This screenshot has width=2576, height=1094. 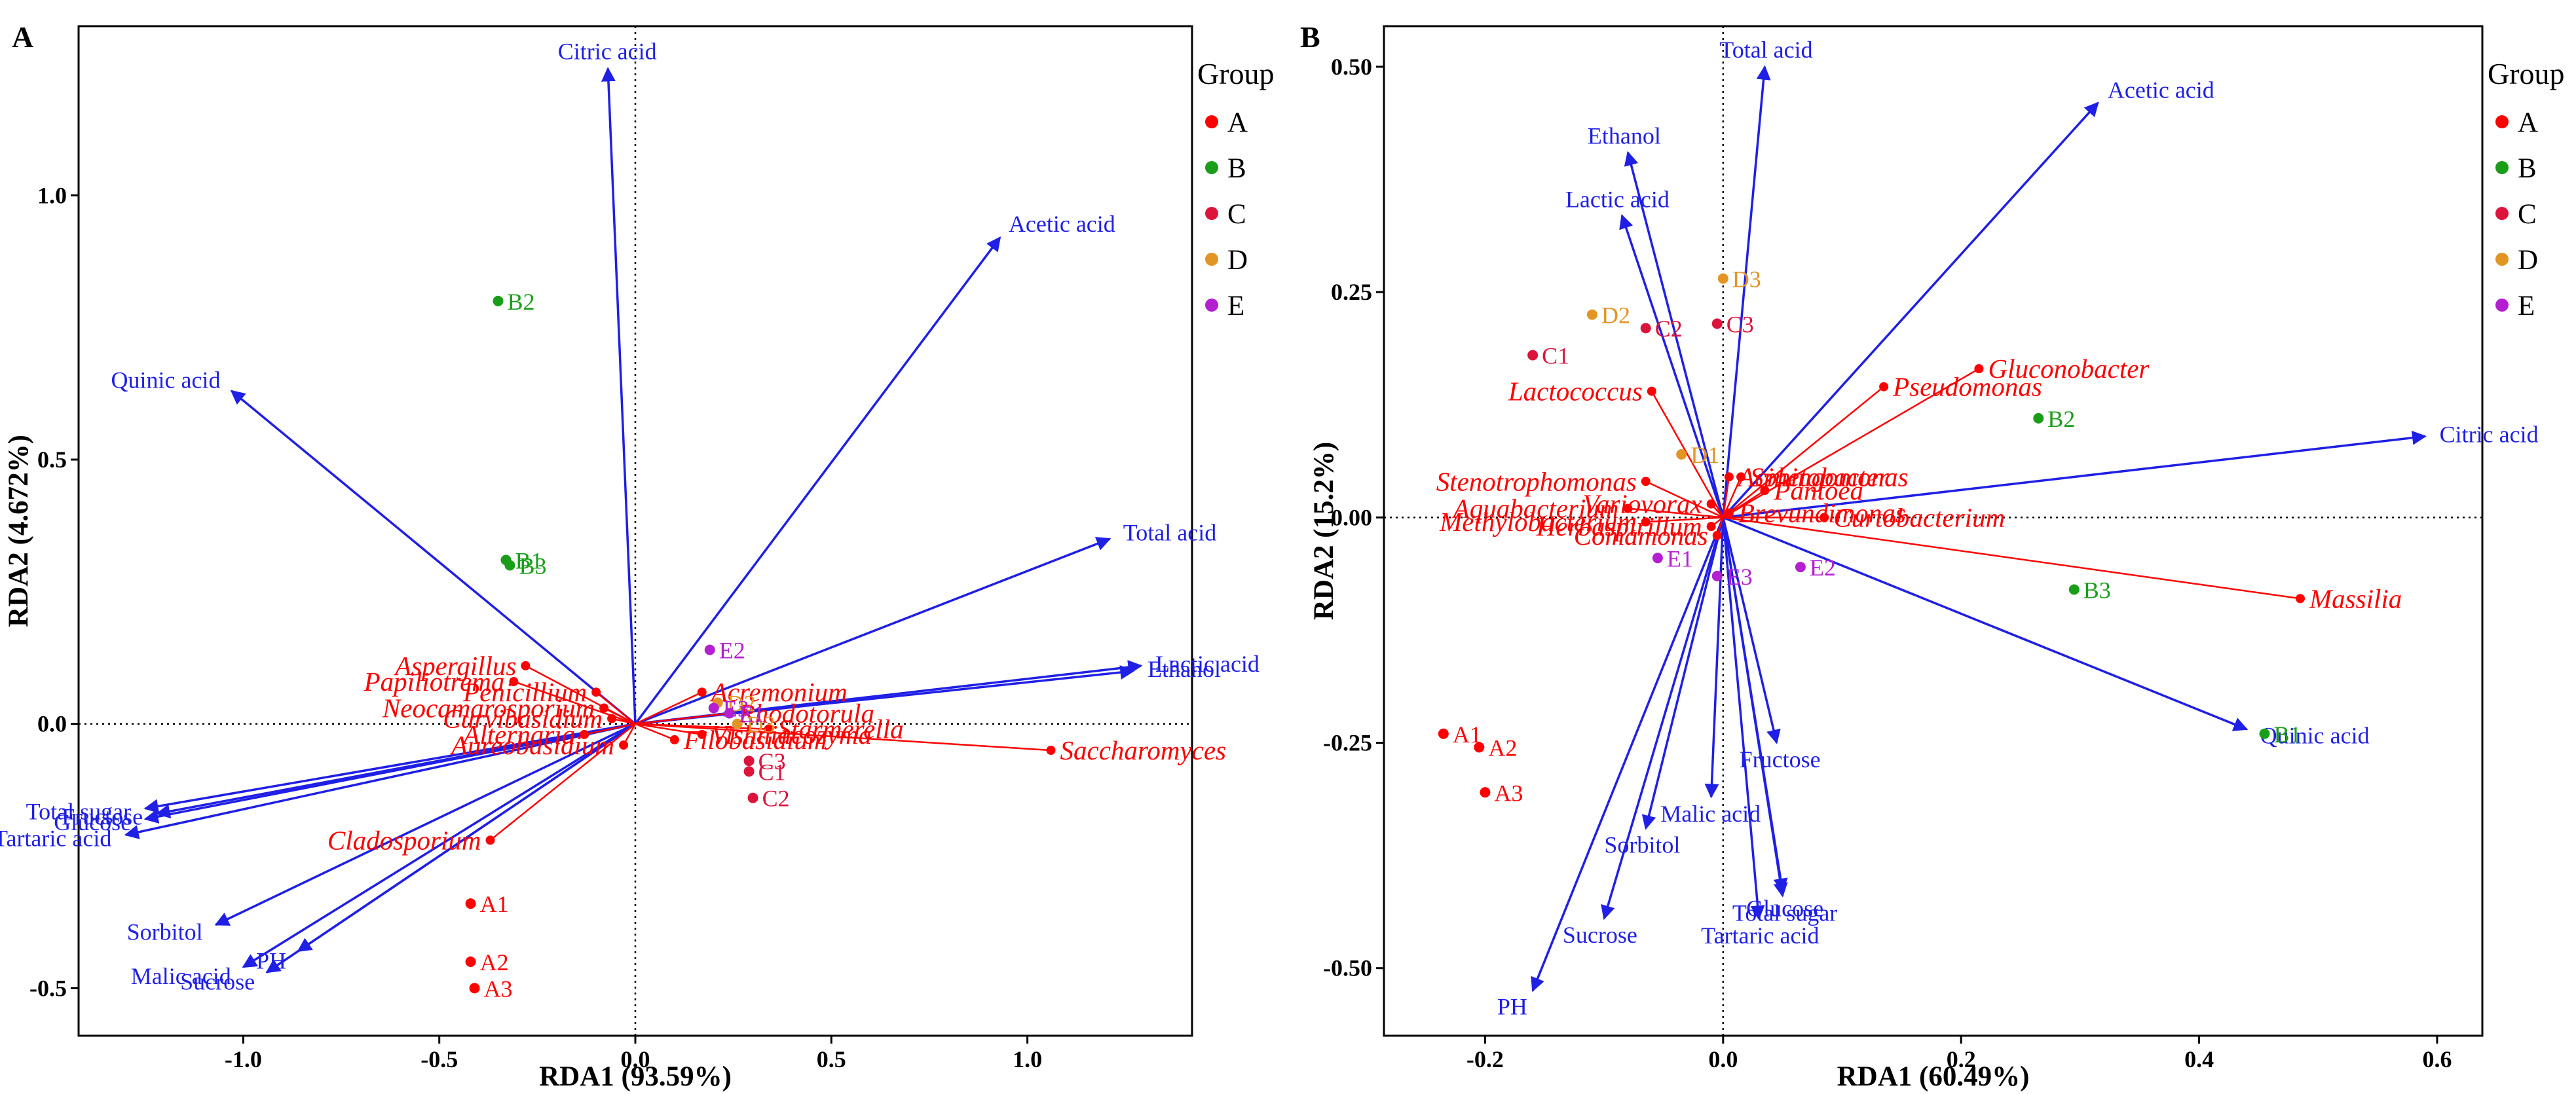 I want to click on taxon-label-cladosporium: Cladosporium, so click(x=404, y=840).